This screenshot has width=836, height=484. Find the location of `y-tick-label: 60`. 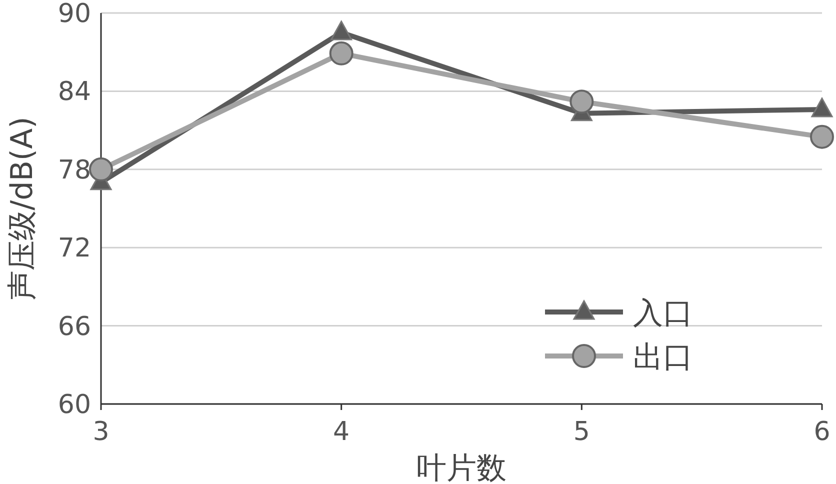

y-tick-label: 60 is located at coordinates (74, 405).